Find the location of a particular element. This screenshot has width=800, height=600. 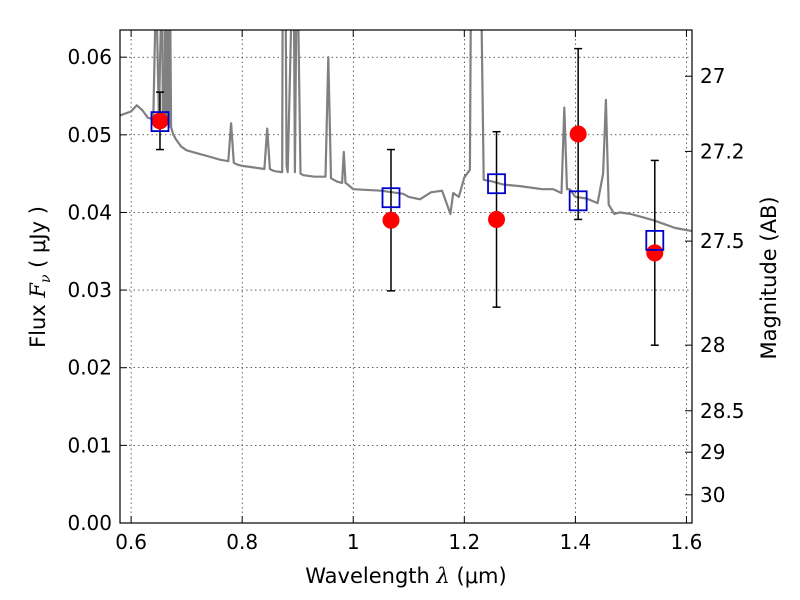

y-axis: 0.00 0.01 0.02 0.03 0.04 0.05 0.06 is located at coordinates (97, 290).